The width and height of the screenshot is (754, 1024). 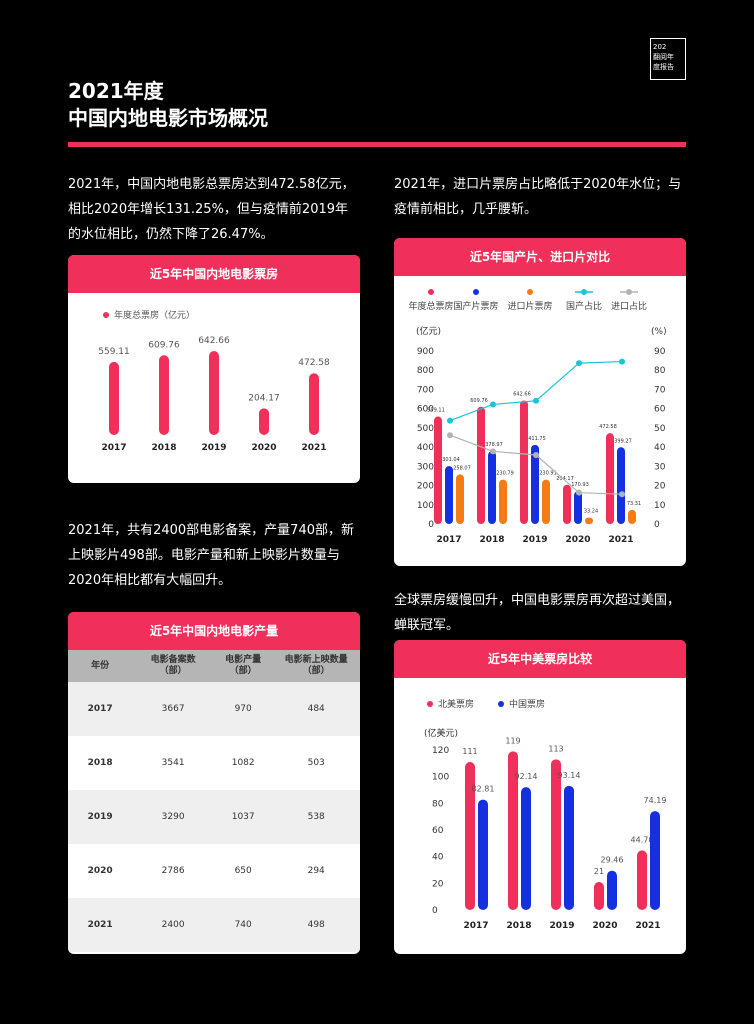 What do you see at coordinates (114, 352) in the screenshot?
I see `data-label: 559.11` at bounding box center [114, 352].